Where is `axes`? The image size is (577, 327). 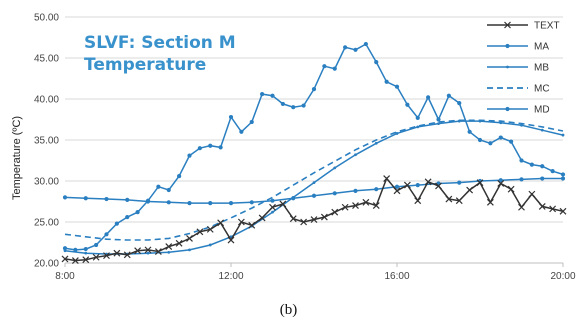
axes is located at coordinates (314, 264).